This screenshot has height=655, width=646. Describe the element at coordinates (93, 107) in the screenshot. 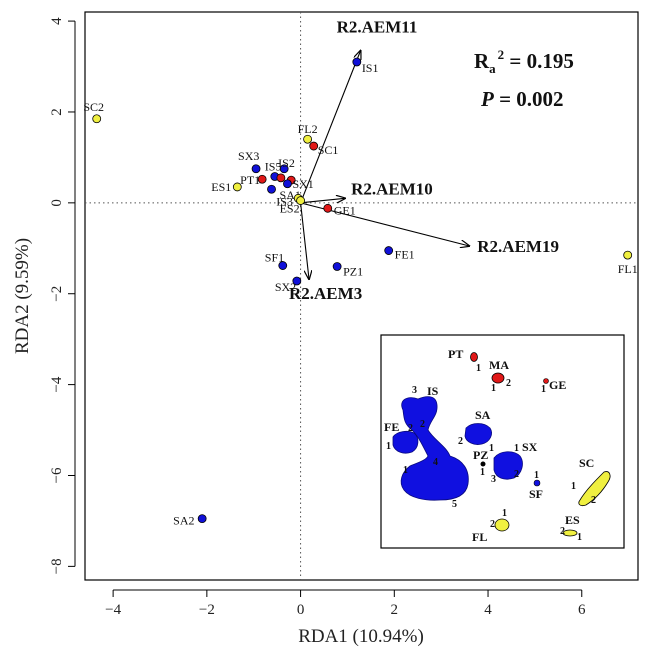

I see `site-label-sc2: SC2` at that location.